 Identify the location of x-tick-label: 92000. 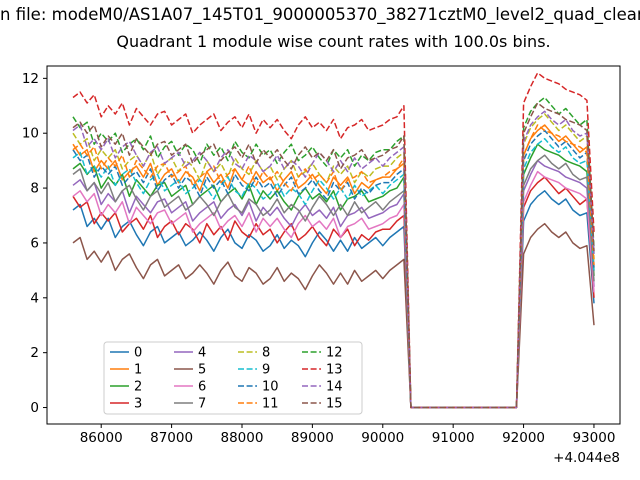
(523, 438).